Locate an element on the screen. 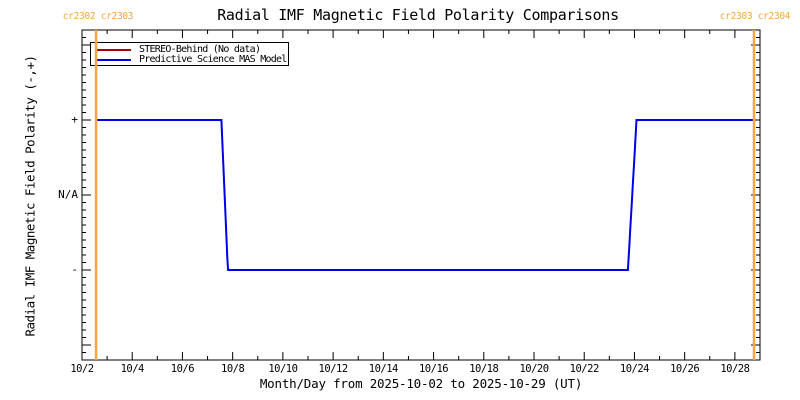  x-tick-label: 10/18 is located at coordinates (484, 369).